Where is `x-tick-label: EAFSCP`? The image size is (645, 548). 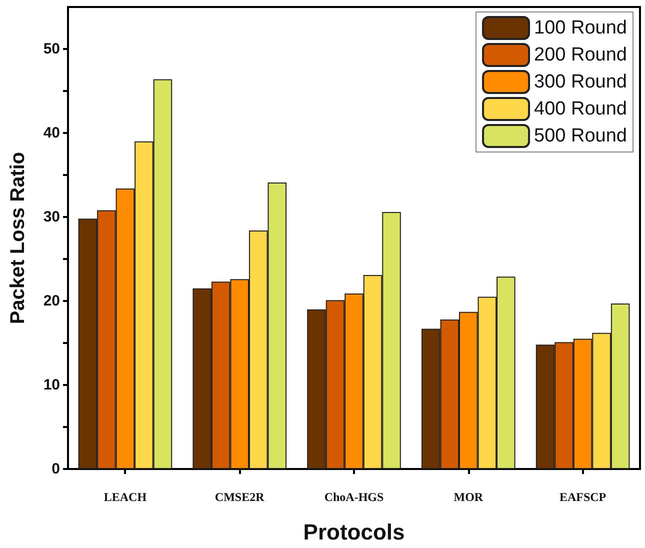 x-tick-label: EAFSCP is located at coordinates (582, 497).